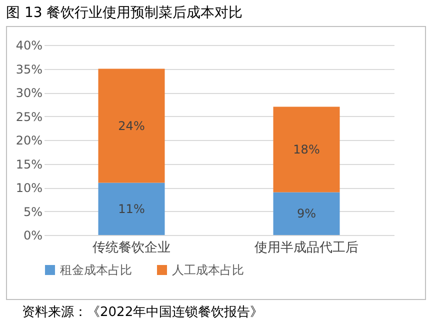 The height and width of the screenshot is (329, 432). I want to click on y-tick-label: 25%, so click(29, 117).